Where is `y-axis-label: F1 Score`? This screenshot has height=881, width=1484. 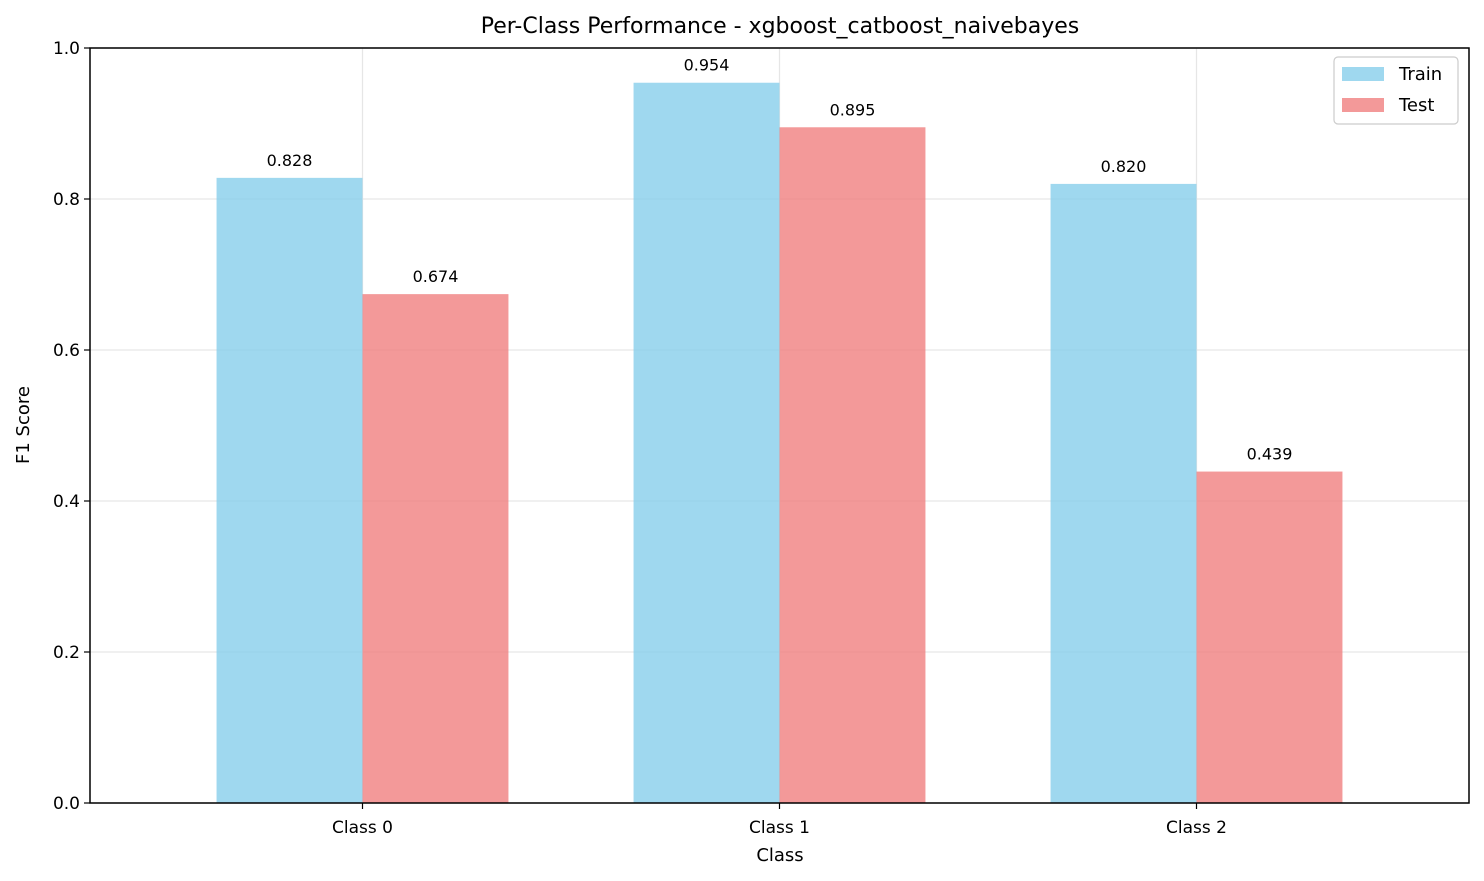 y-axis-label: F1 Score is located at coordinates (23, 425).